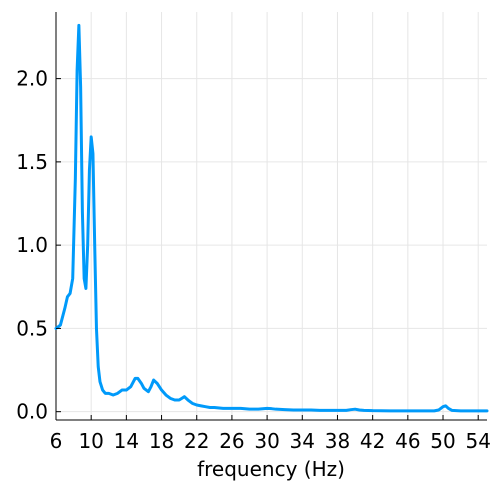 The image size is (499, 499). Describe the element at coordinates (161, 441) in the screenshot. I see `x-tick-label-3: 18` at that location.